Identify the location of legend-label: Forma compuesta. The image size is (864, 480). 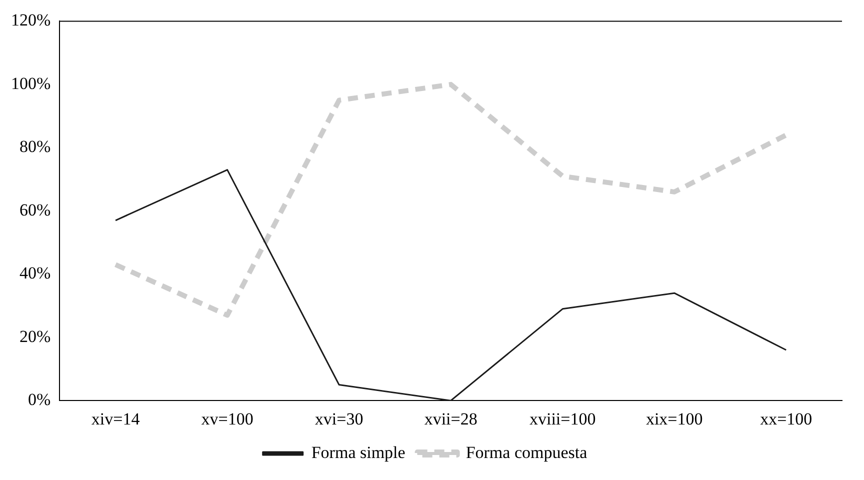
(527, 452).